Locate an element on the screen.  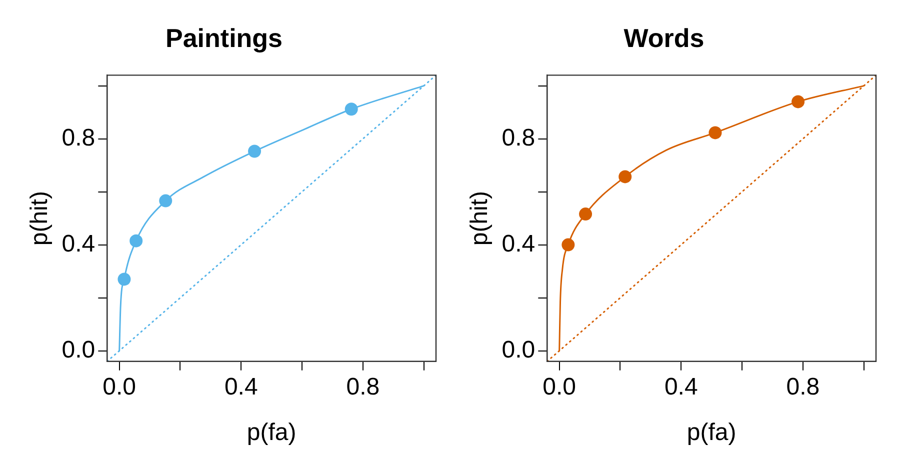
chart-title: Words is located at coordinates (664, 37).